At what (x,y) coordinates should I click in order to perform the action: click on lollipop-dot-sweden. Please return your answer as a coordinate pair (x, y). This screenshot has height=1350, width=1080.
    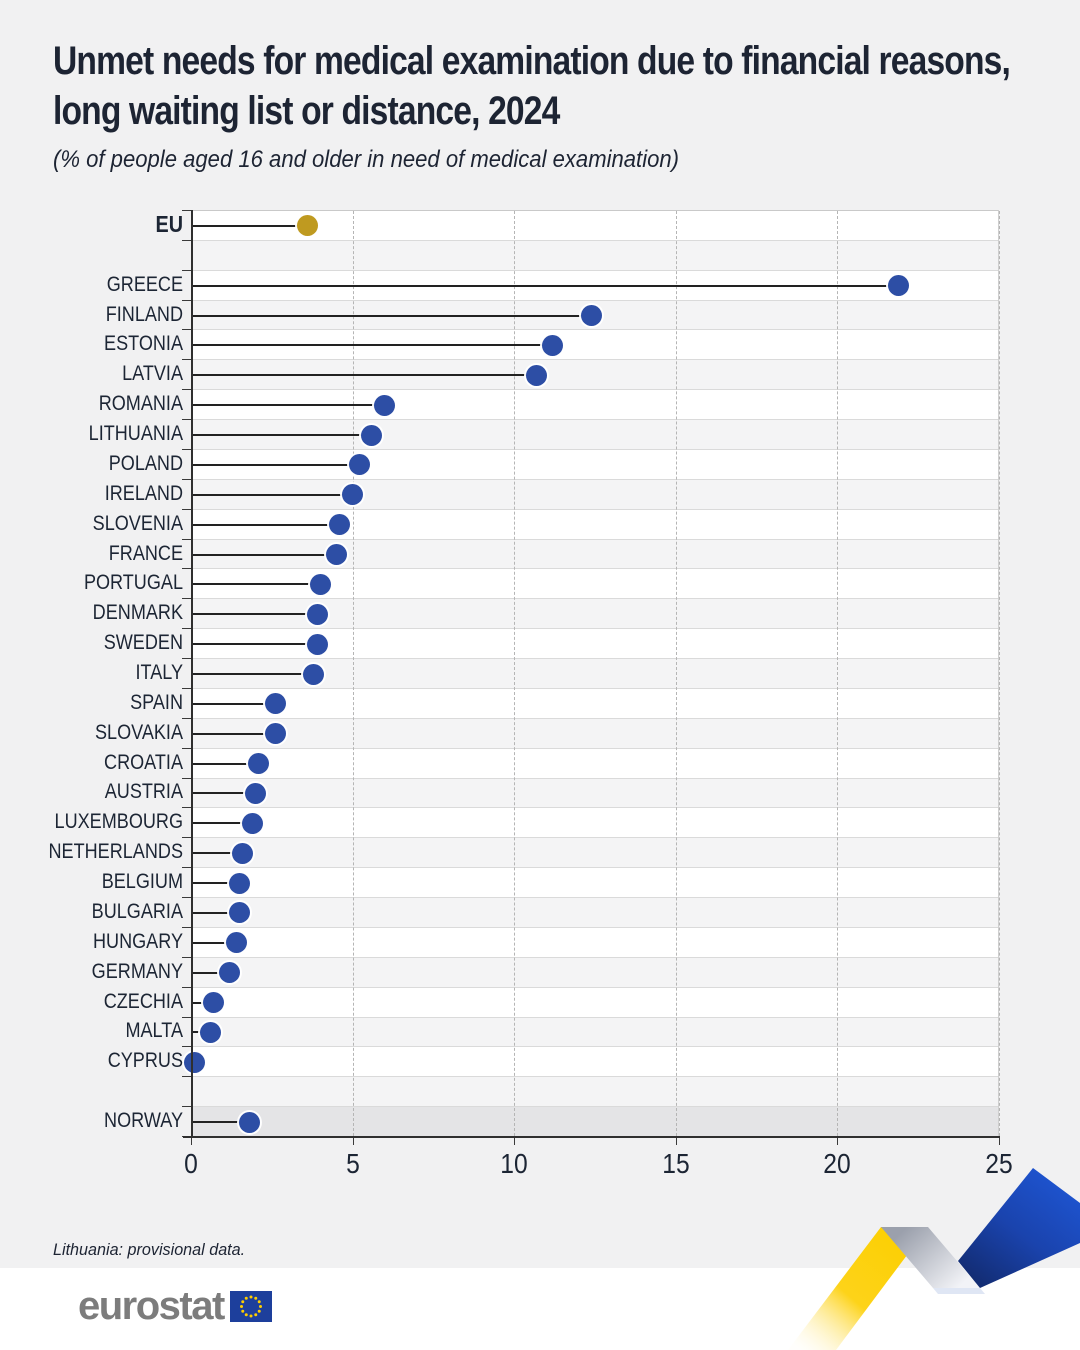
    Looking at the image, I should click on (317, 644).